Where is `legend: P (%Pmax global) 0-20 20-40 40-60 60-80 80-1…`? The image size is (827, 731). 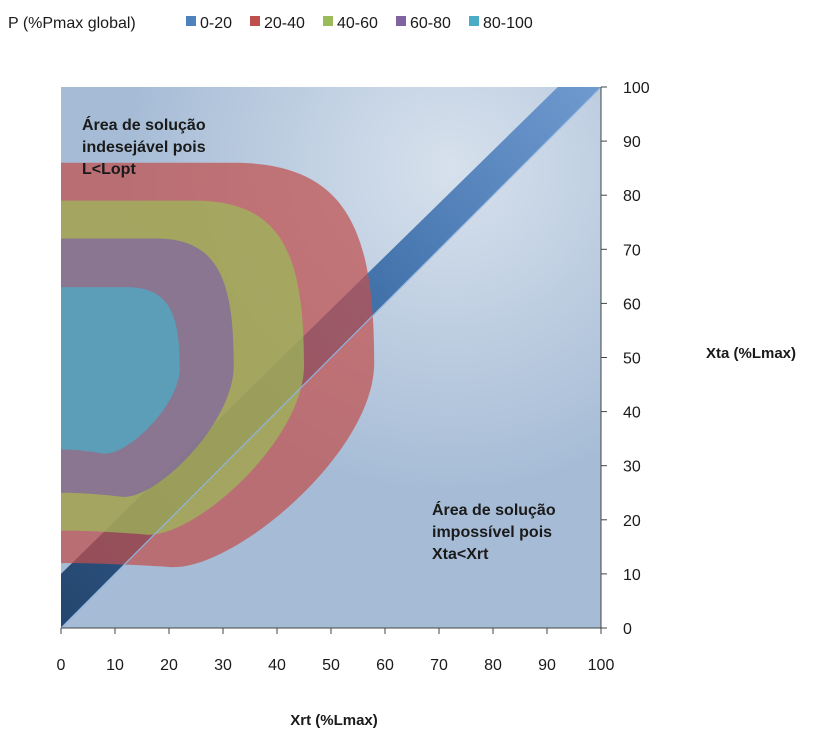 legend: P (%Pmax global) 0-20 20-40 40-60 60-80 80-1… is located at coordinates (270, 23).